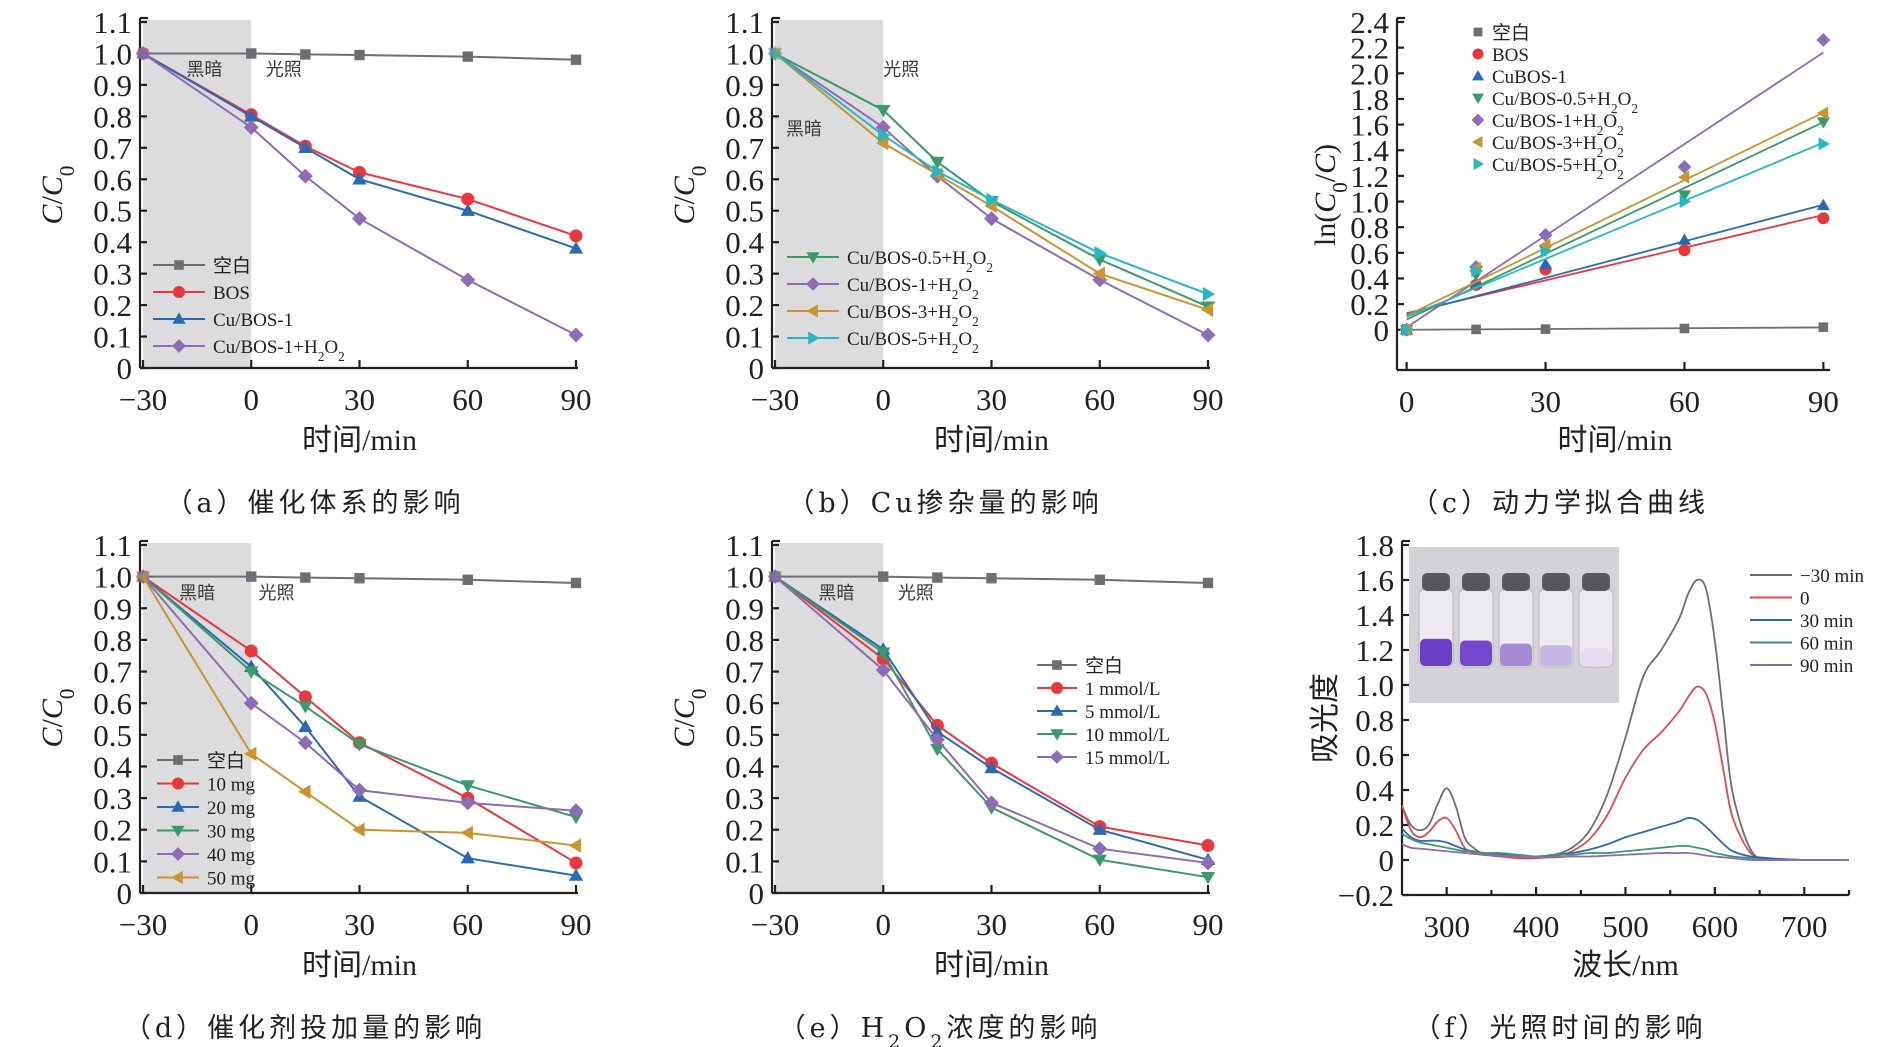 Image resolution: width=1890 pixels, height=1047 pixels. I want to click on legend-item: 50 mg, so click(206, 879).